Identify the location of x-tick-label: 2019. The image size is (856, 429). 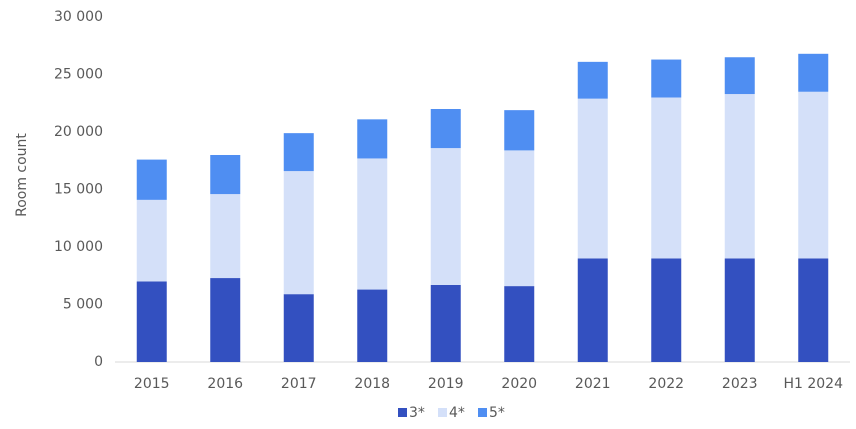
(446, 384).